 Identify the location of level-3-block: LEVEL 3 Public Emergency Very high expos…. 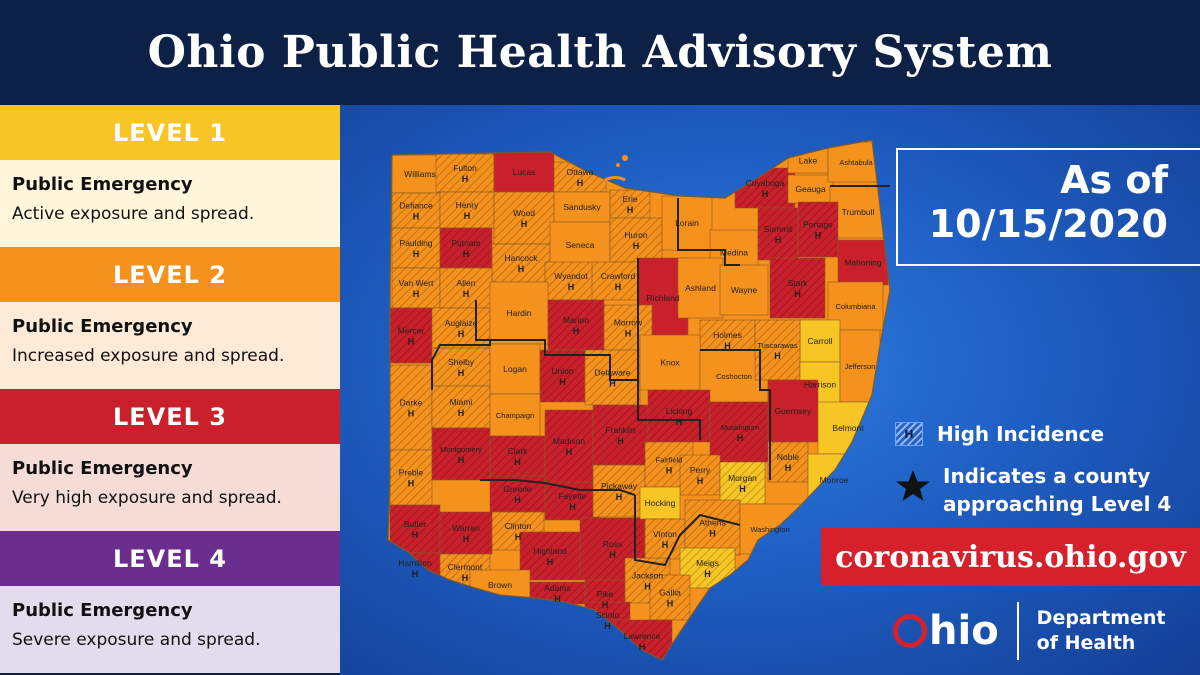
(170, 460).